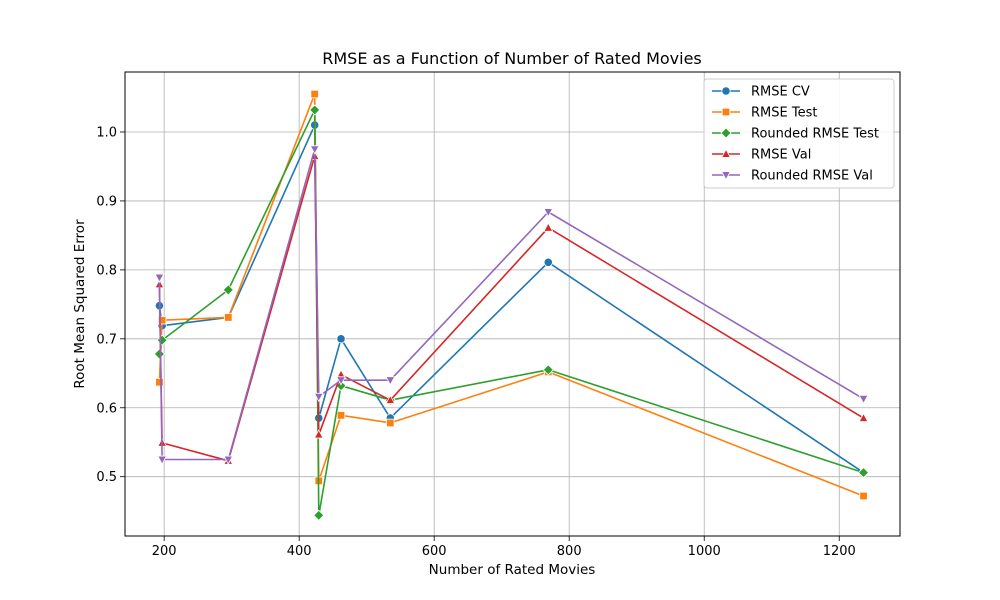  I want to click on y-axis-title: Root Mean Squared Error, so click(80, 304).